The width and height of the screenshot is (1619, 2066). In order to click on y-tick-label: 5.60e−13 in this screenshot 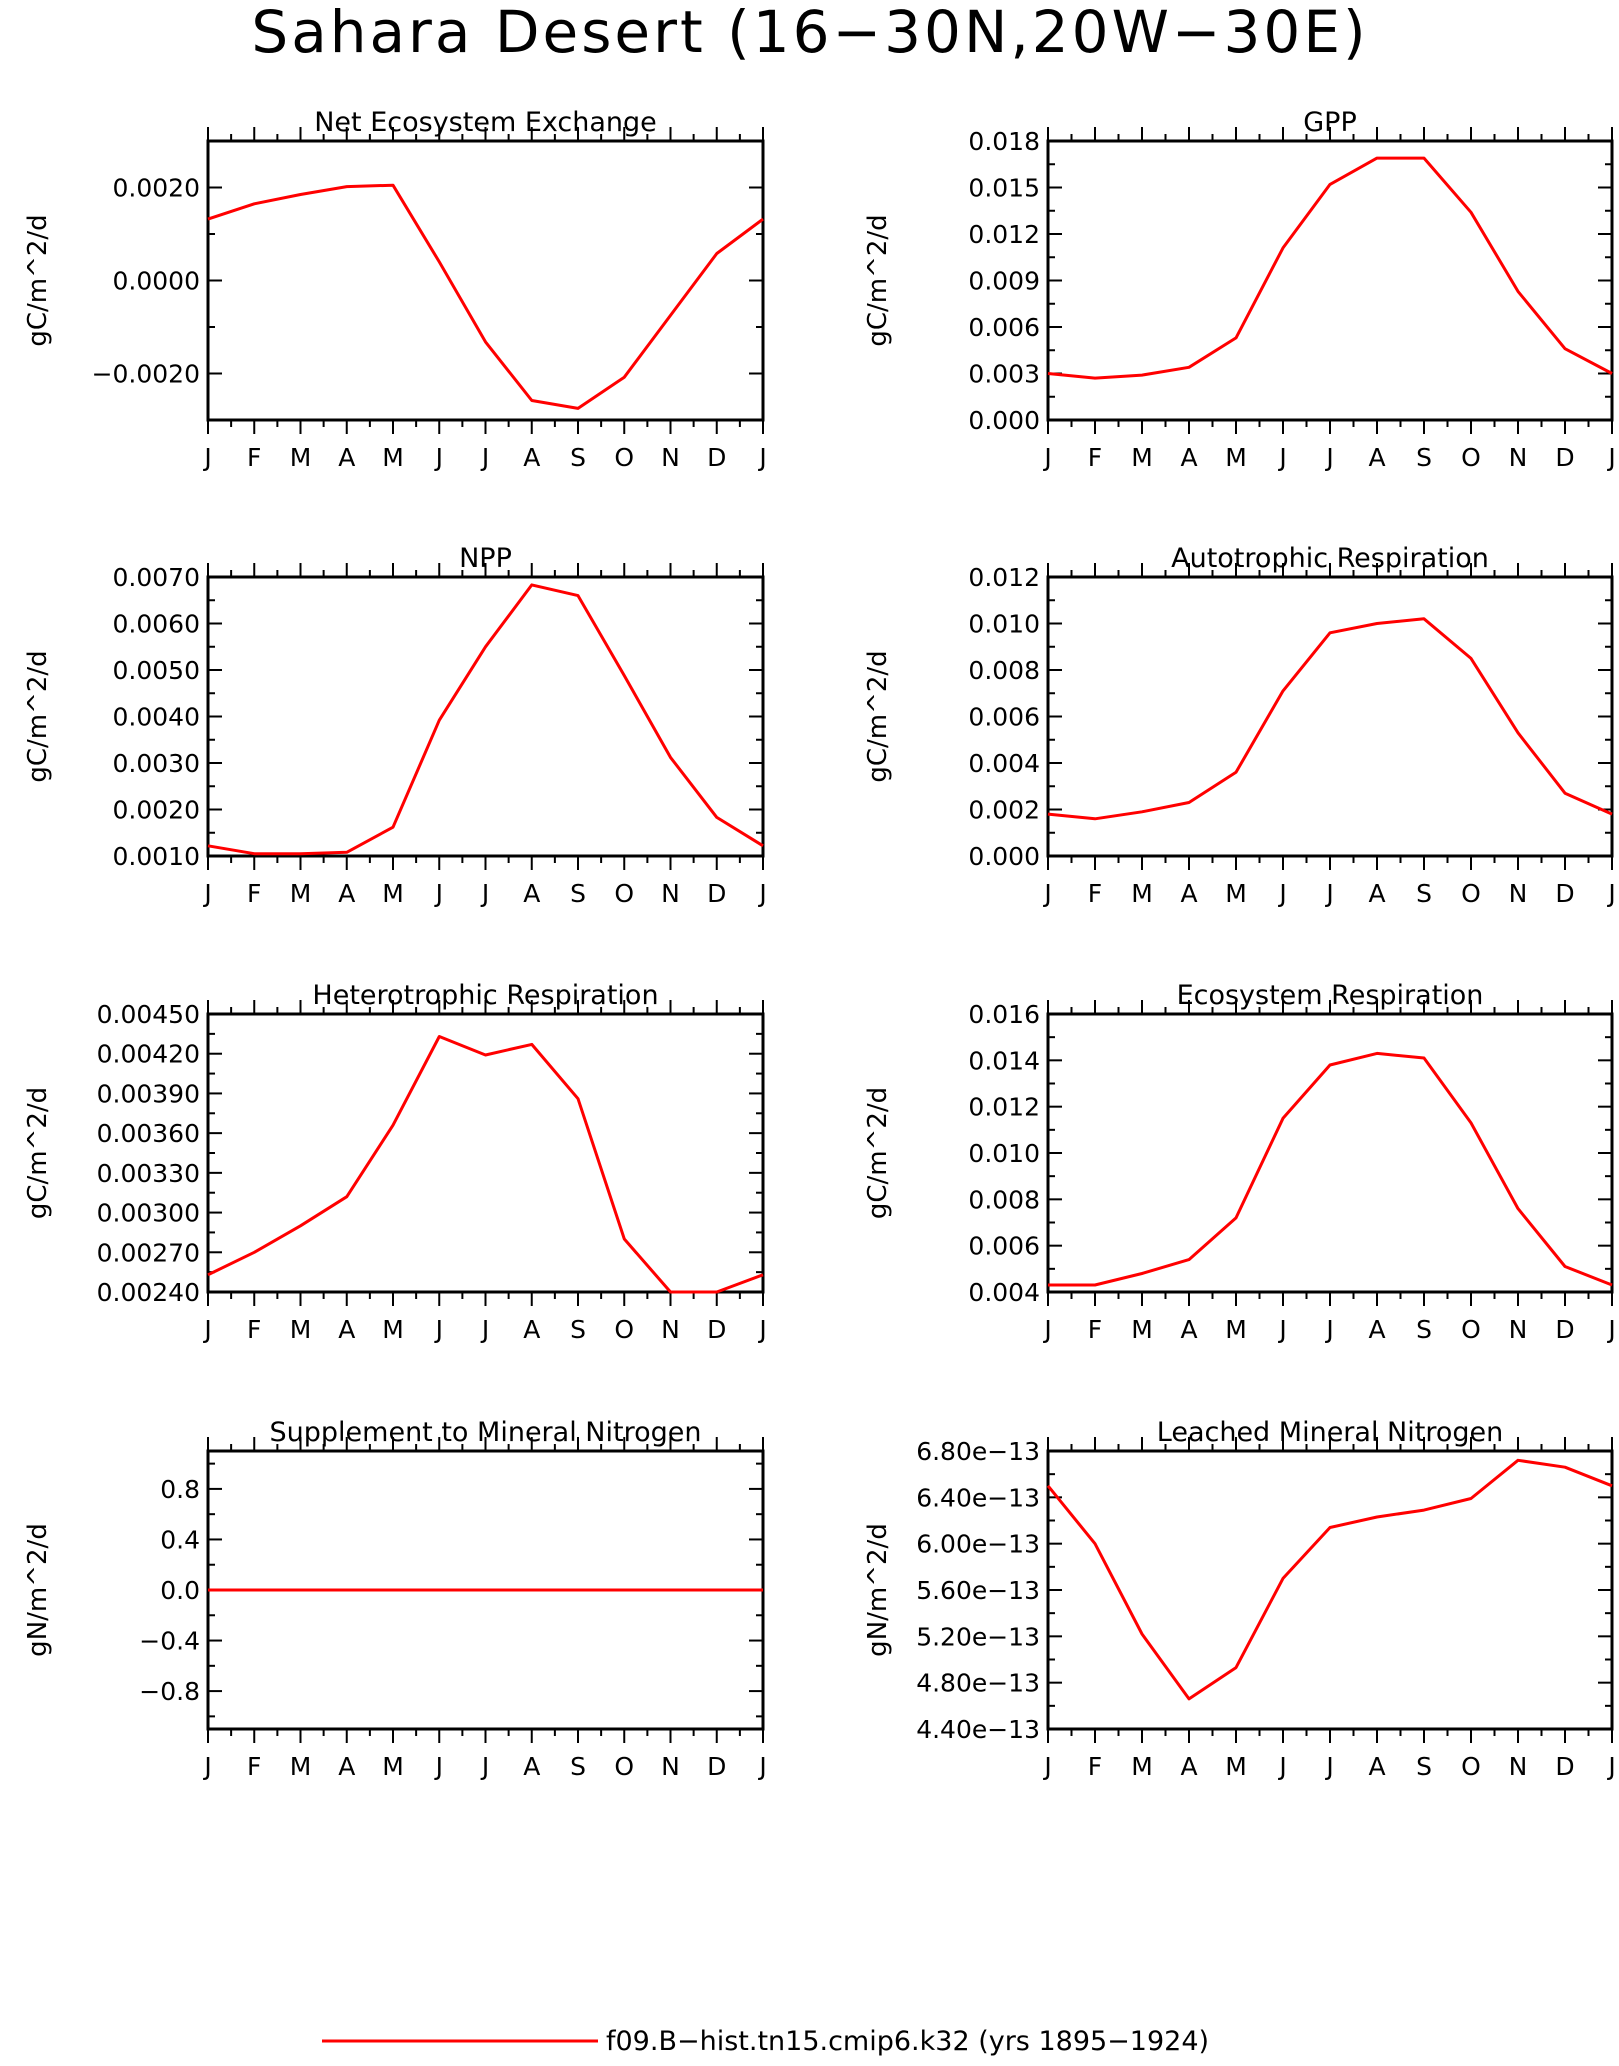, I will do `click(978, 1590)`.